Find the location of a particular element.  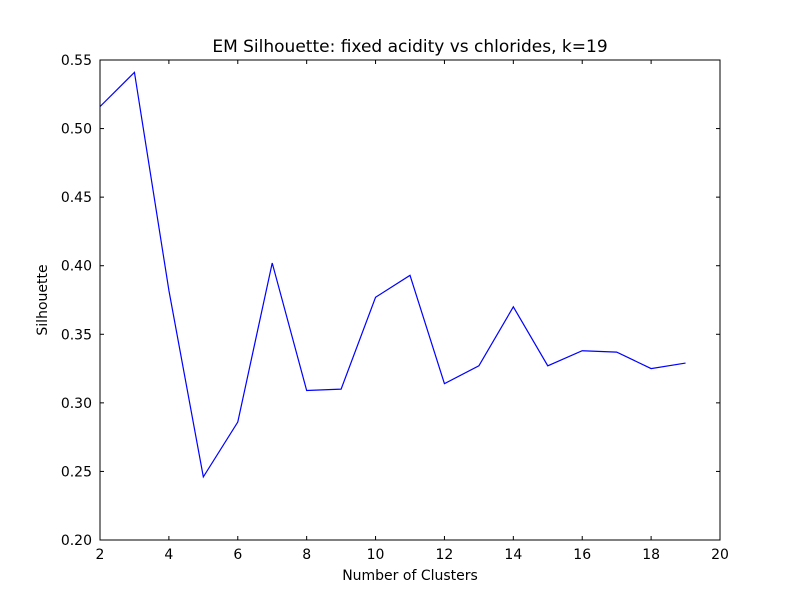

y-tick-label: 0.55 is located at coordinates (76, 61).